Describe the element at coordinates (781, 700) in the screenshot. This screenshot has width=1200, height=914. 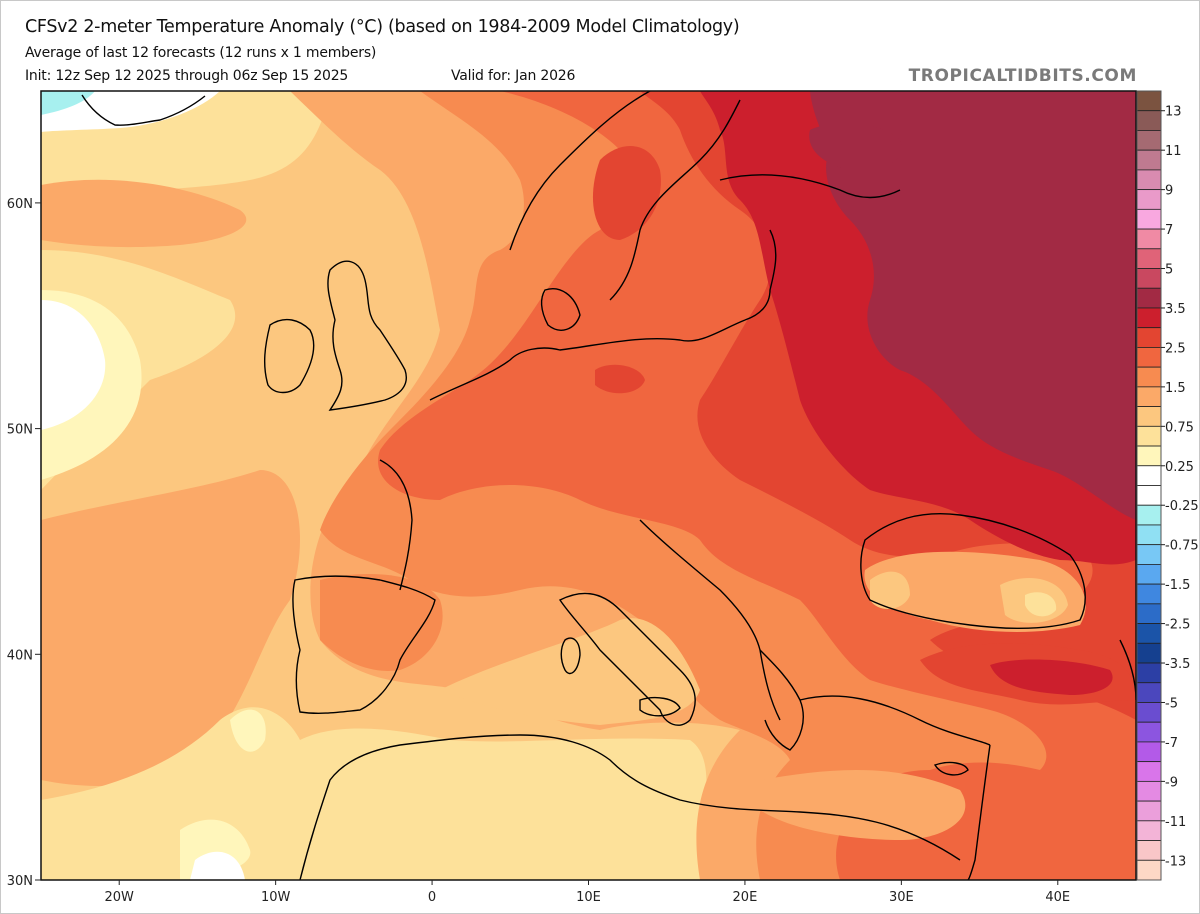
I see `coastline-greece` at that location.